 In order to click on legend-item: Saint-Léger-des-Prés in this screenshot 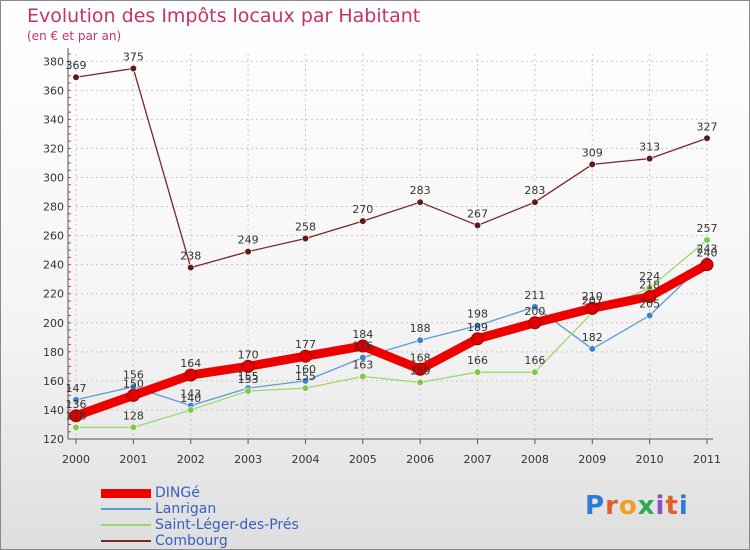, I will do `click(200, 525)`.